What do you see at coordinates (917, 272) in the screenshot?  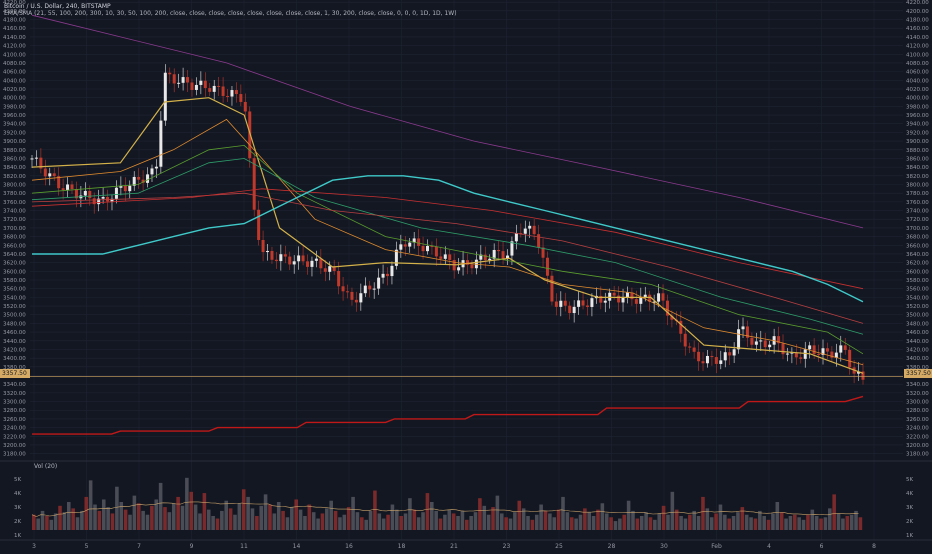 I see `price-axis-tick: 3600.00` at bounding box center [917, 272].